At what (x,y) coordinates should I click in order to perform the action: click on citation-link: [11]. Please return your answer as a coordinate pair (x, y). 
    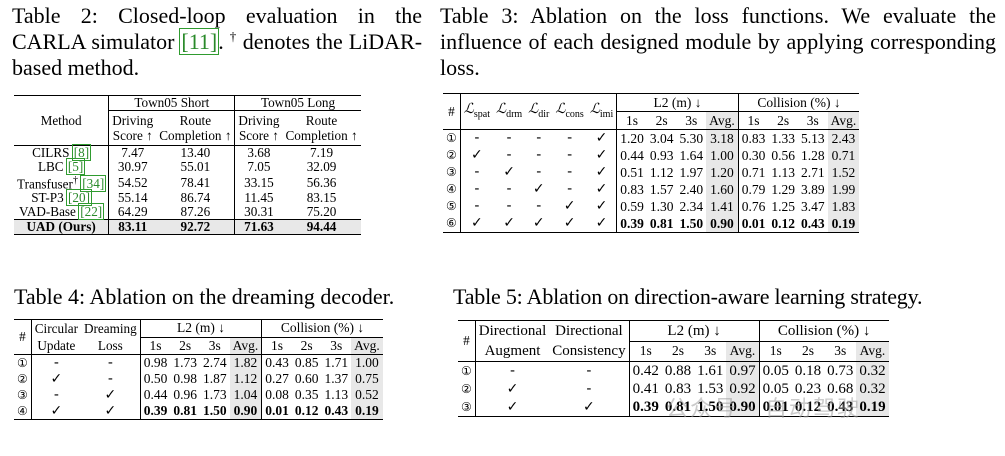
    Looking at the image, I should click on (199, 41).